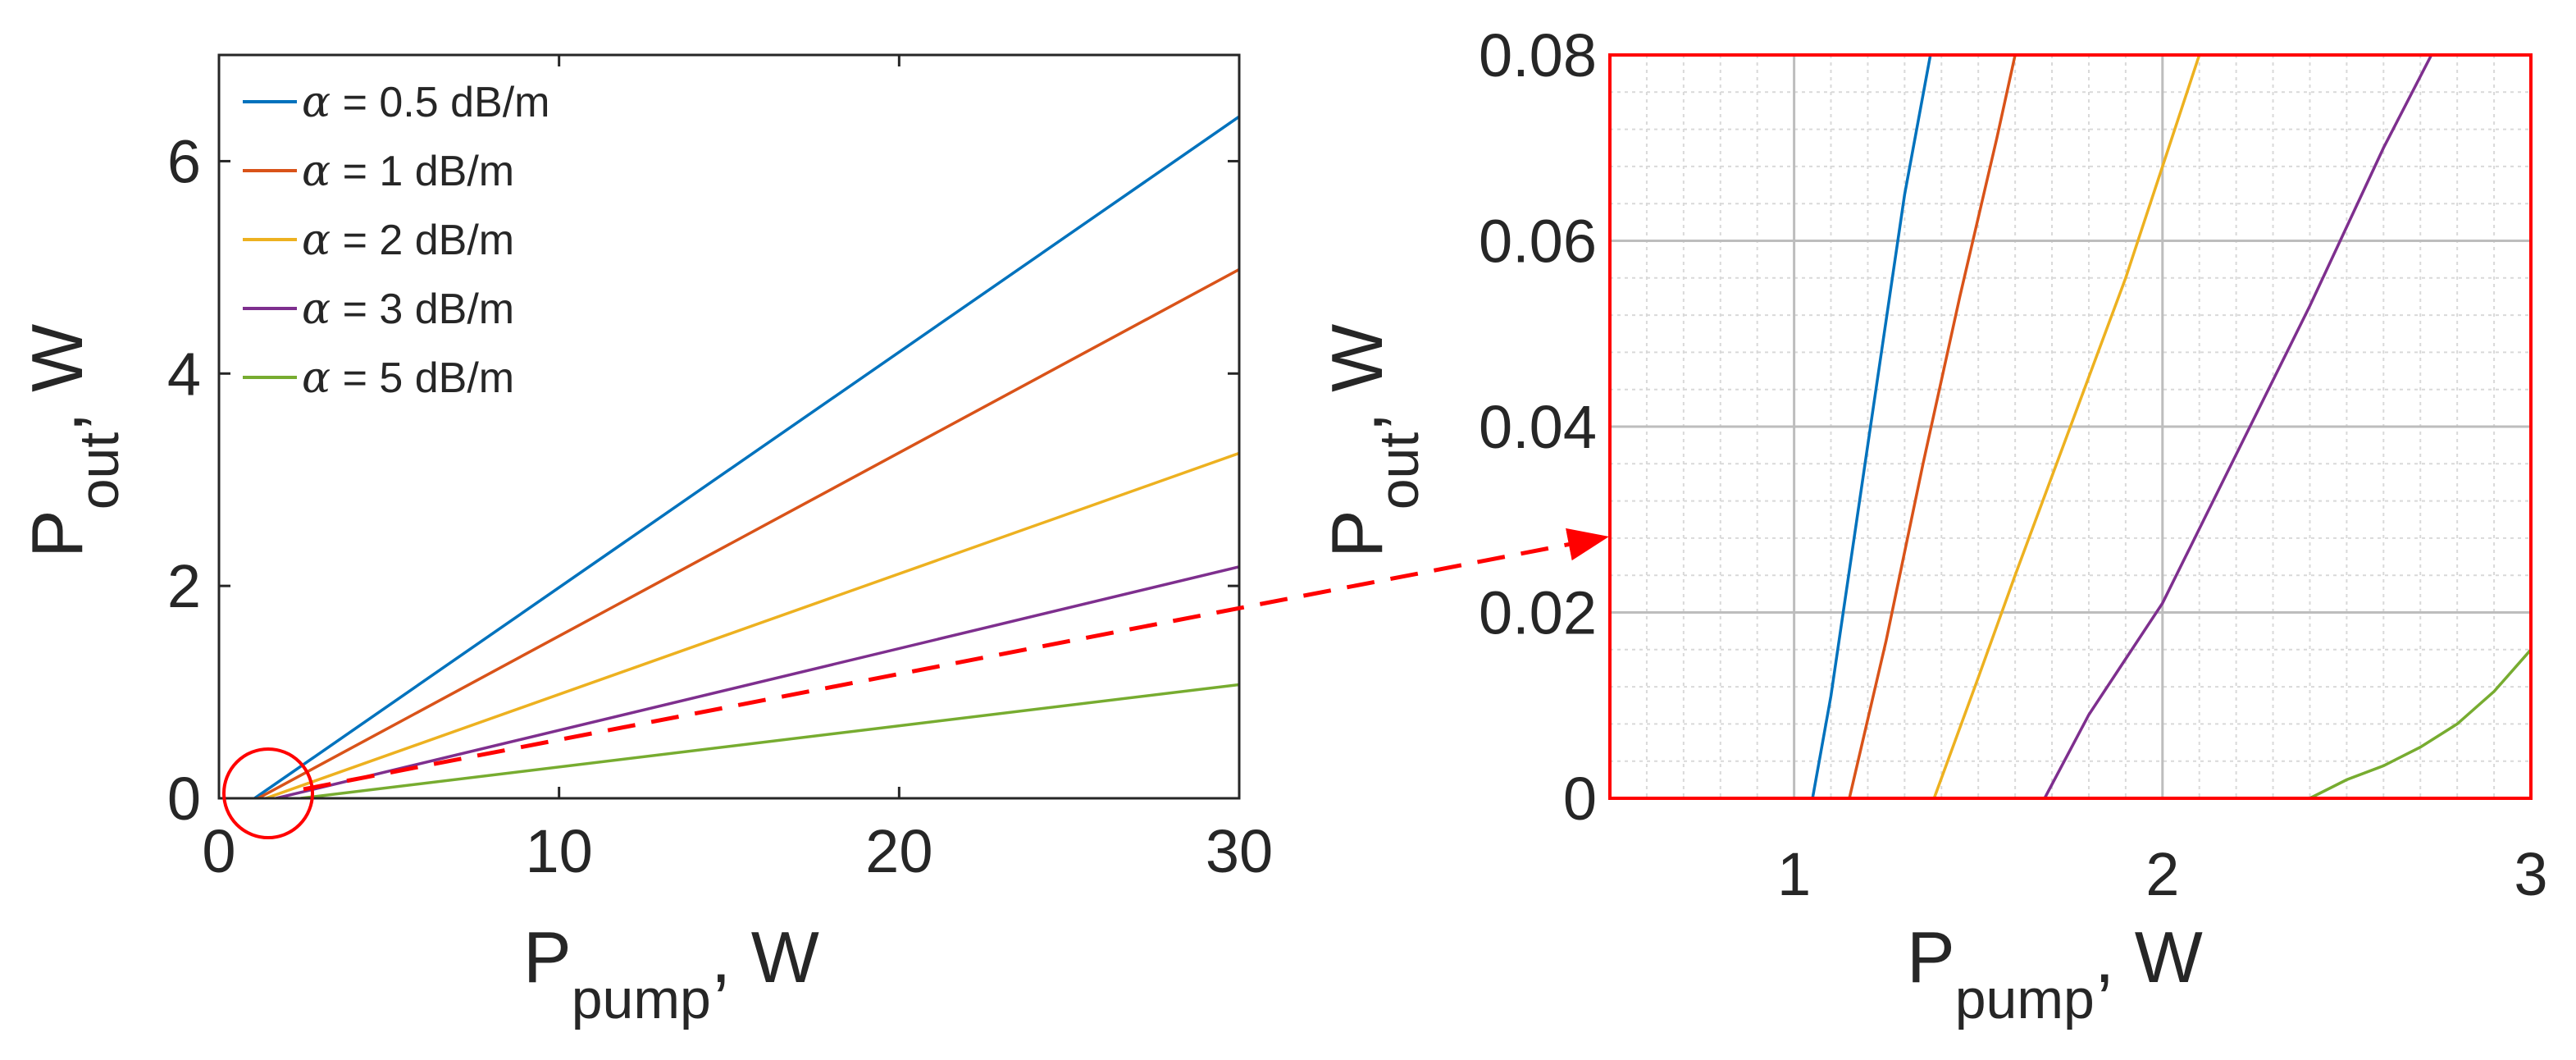 The width and height of the screenshot is (2576, 1060). What do you see at coordinates (898, 851) in the screenshot?
I see `left-x-tick-label: 20` at bounding box center [898, 851].